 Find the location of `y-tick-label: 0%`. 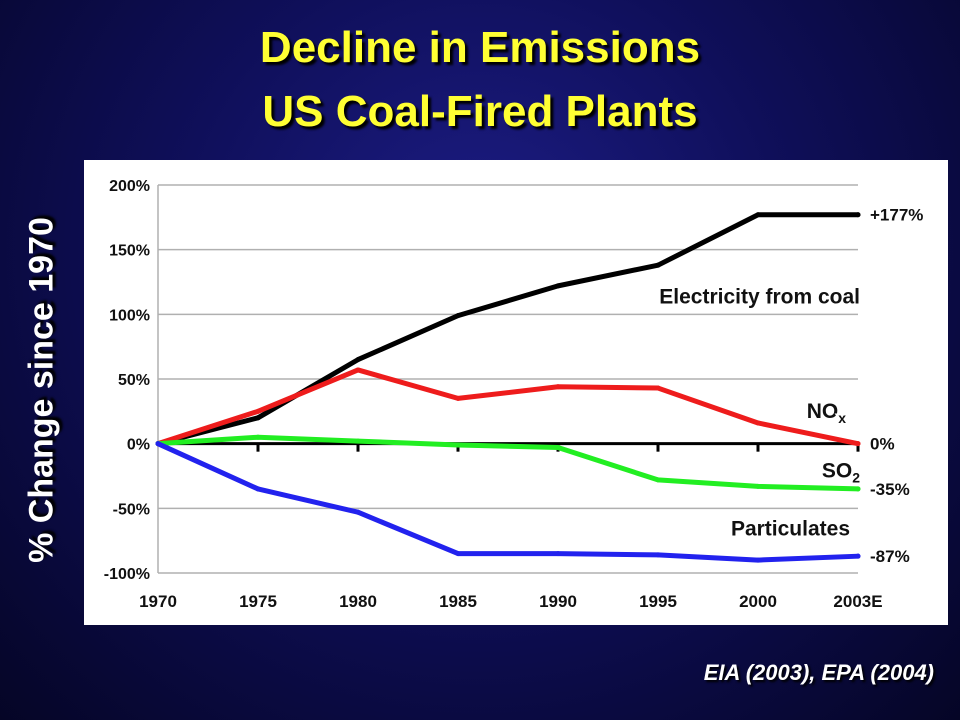

y-tick-label: 0% is located at coordinates (138, 445).